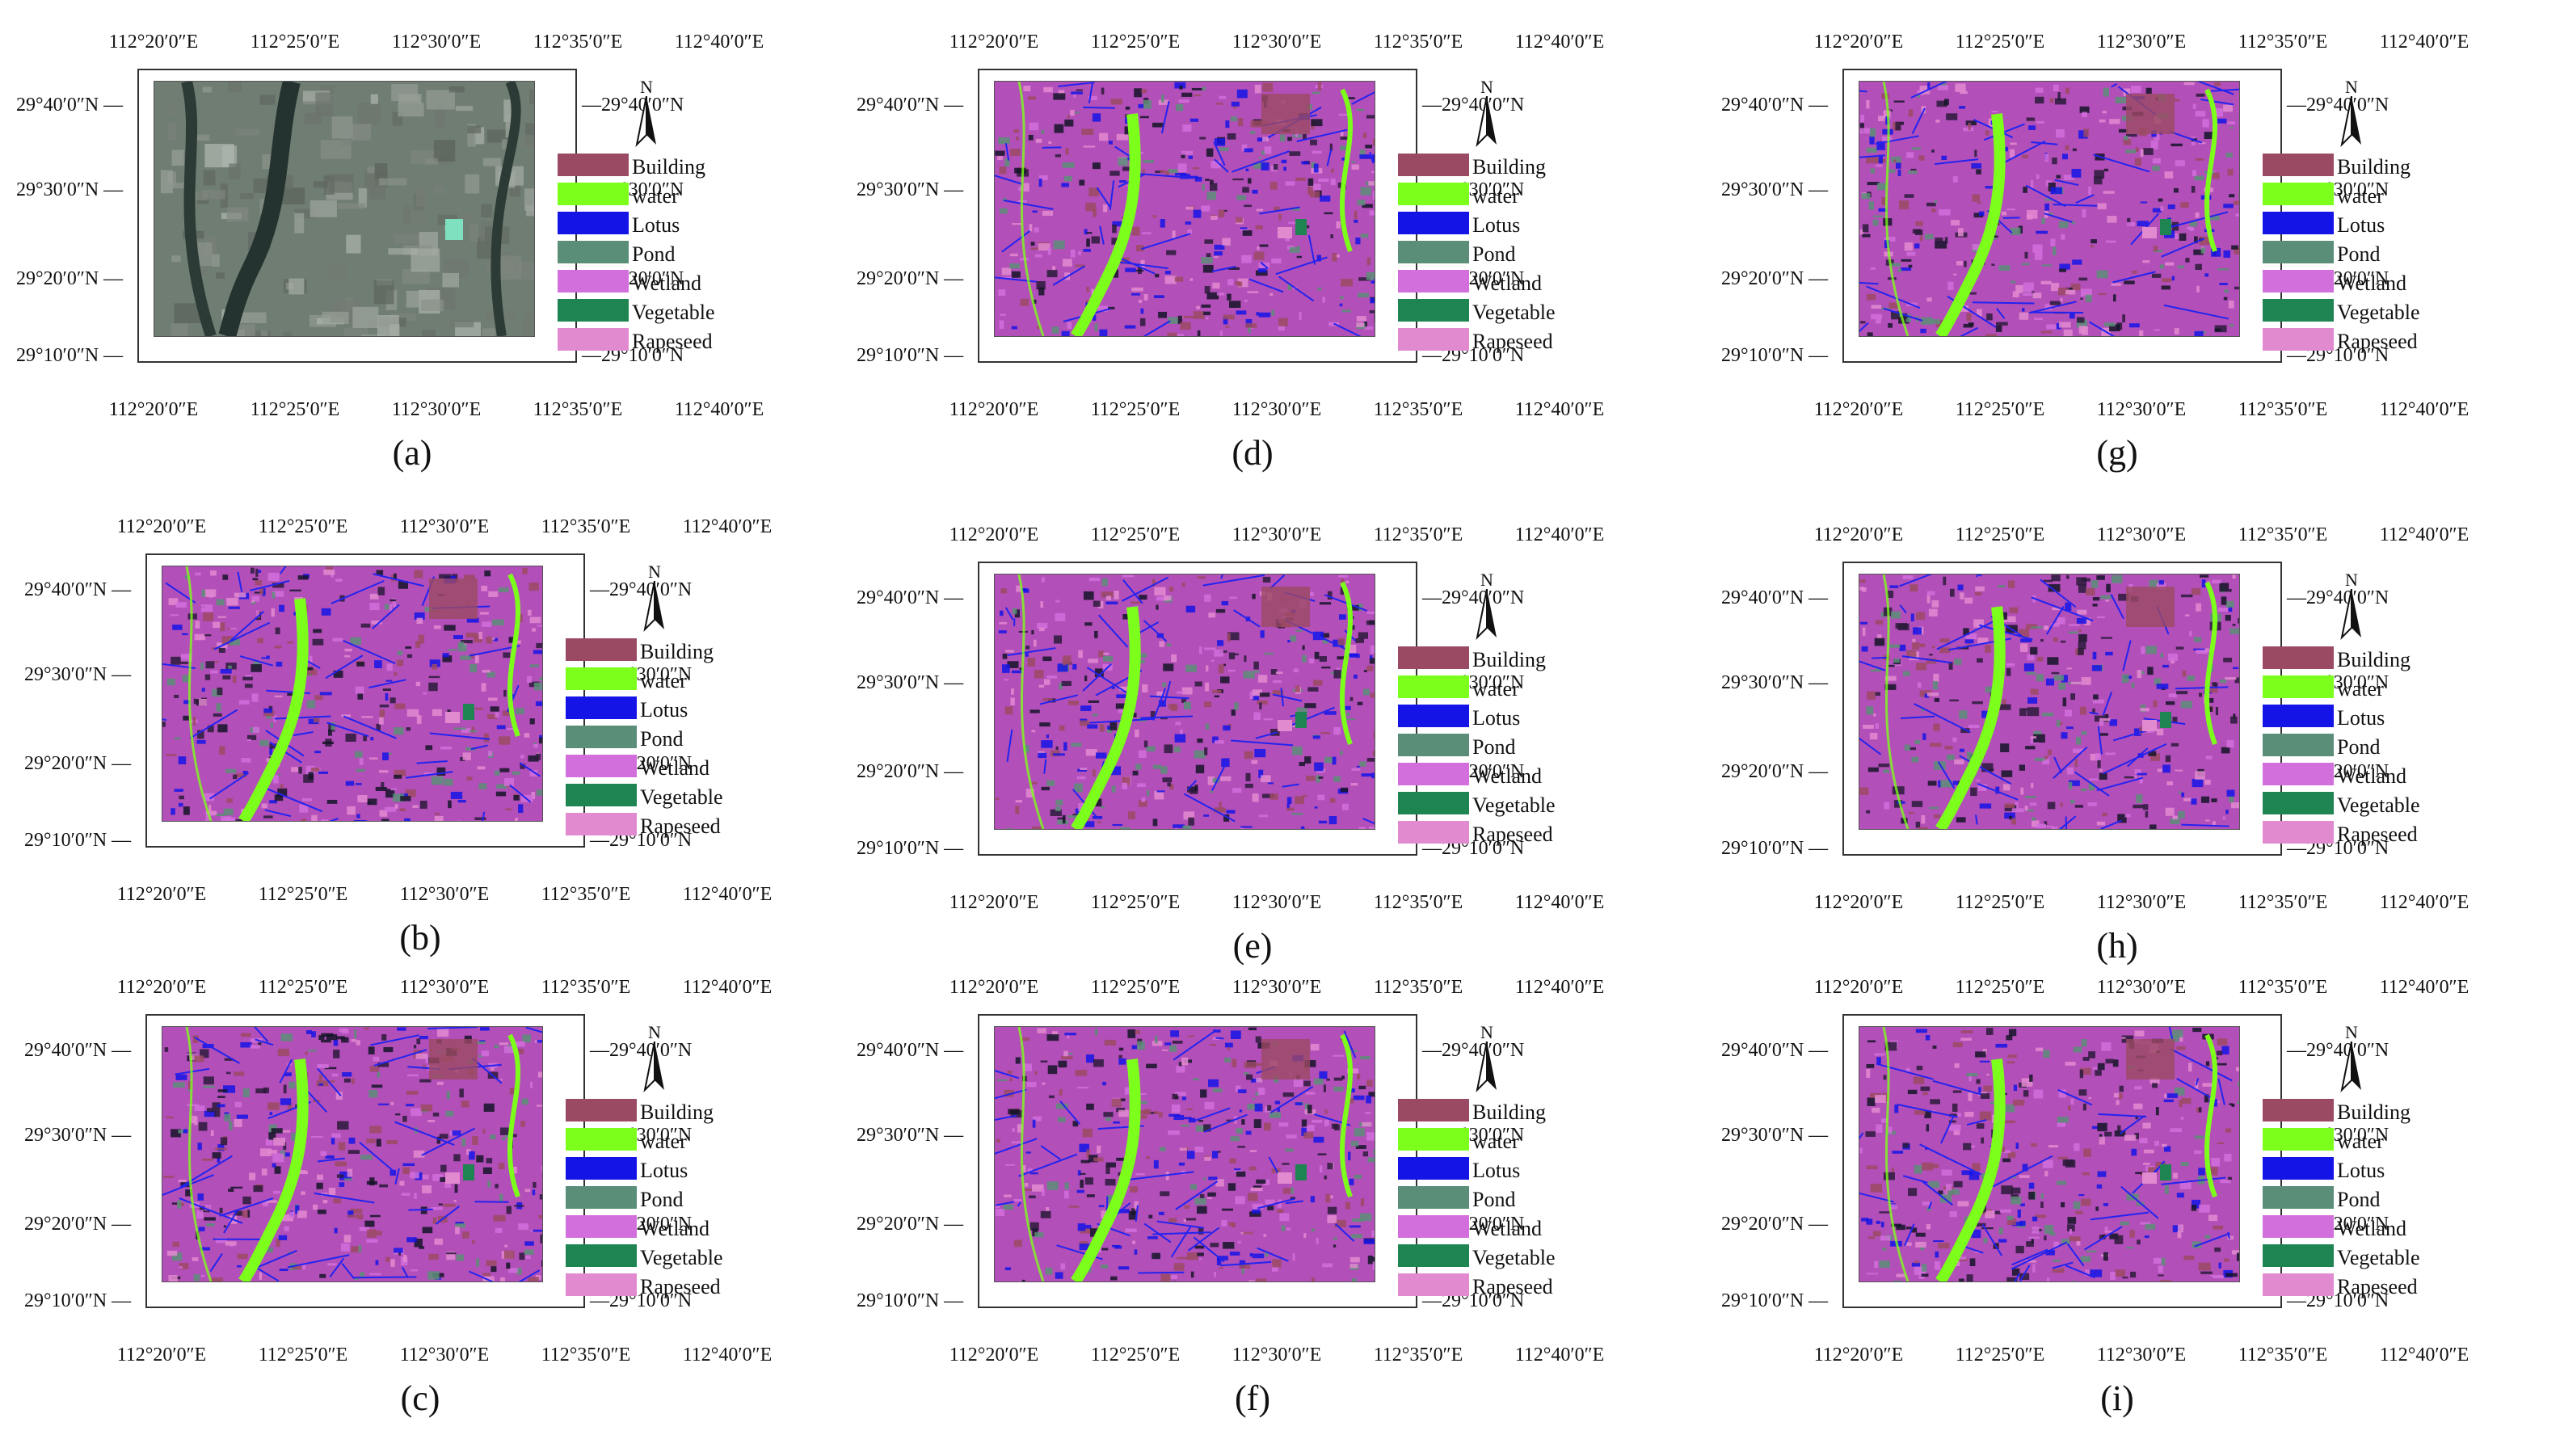 This screenshot has height=1456, width=2560. What do you see at coordinates (1775, 771) in the screenshot?
I see `lat-tick-left: 29°20′0″N —` at bounding box center [1775, 771].